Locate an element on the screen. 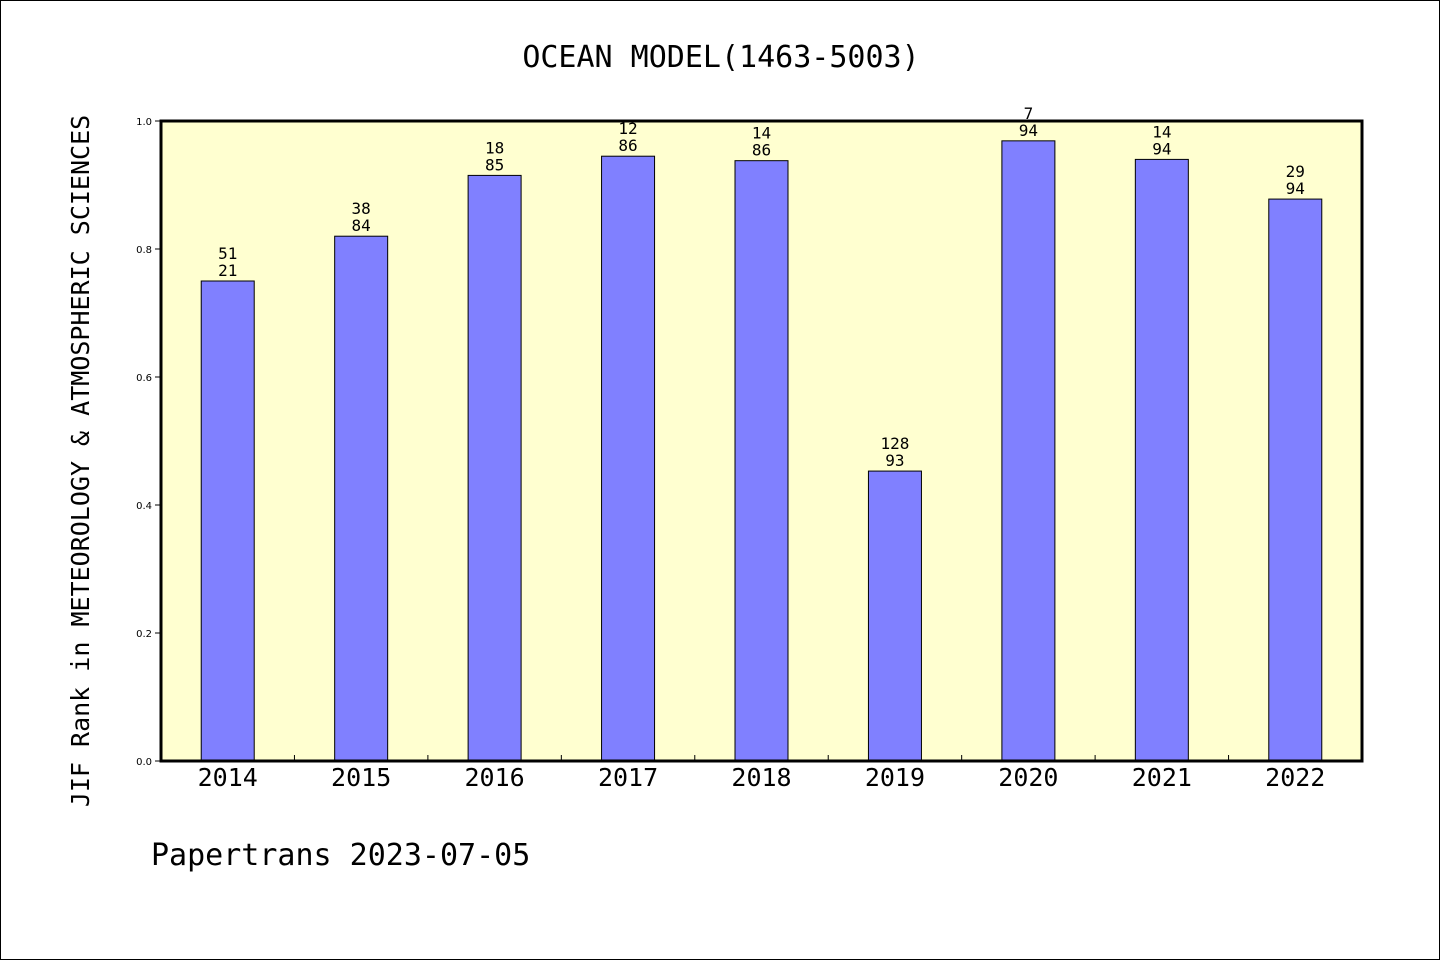 The image size is (1440, 961). y-tick-label: 0.0 is located at coordinates (144, 762).